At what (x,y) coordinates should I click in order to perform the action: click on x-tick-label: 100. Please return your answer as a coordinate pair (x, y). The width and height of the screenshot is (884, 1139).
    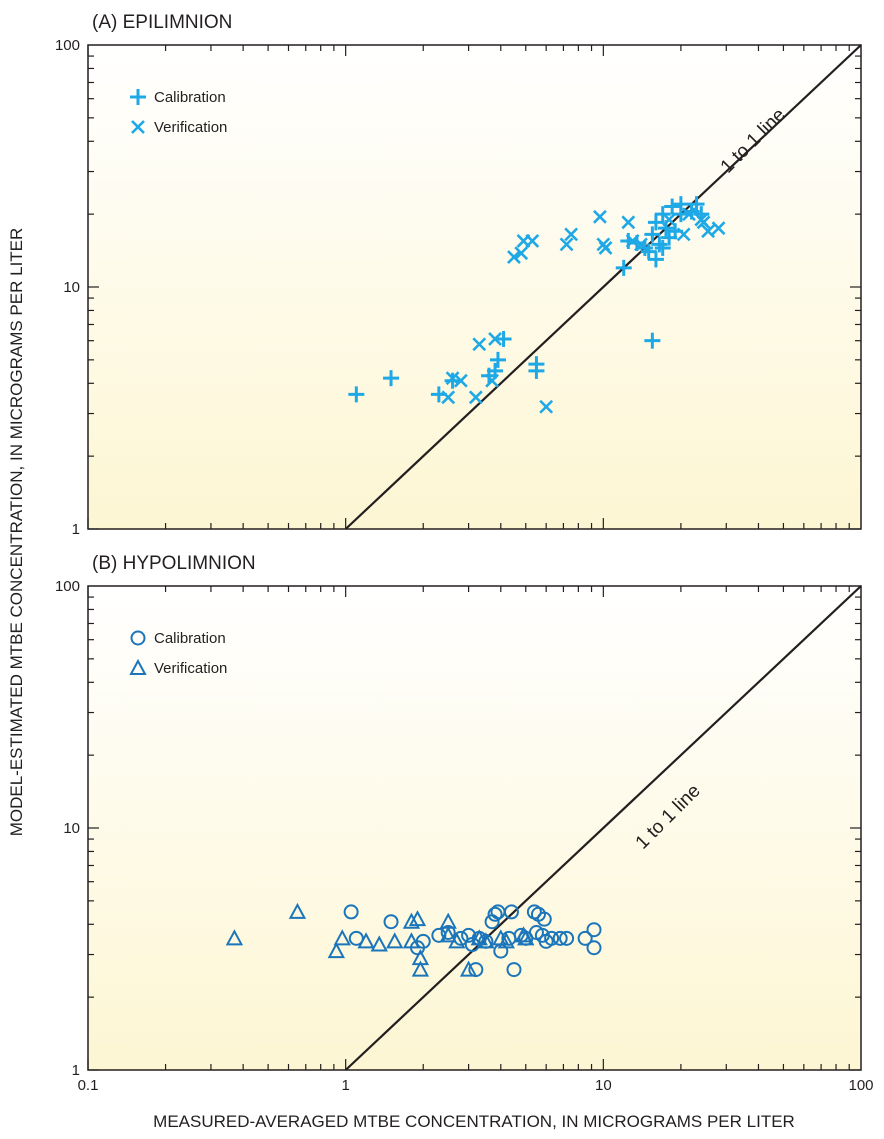
    Looking at the image, I should click on (860, 1085).